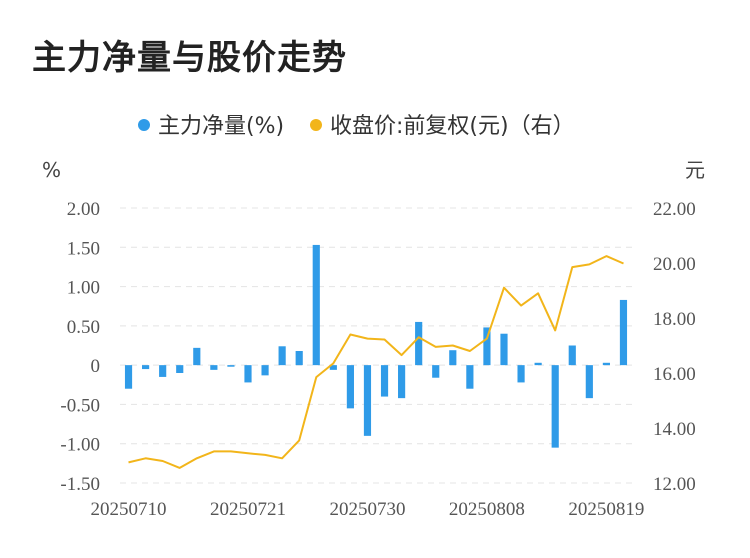 The width and height of the screenshot is (750, 558). I want to click on x-tick-label: 20250808, so click(487, 509).